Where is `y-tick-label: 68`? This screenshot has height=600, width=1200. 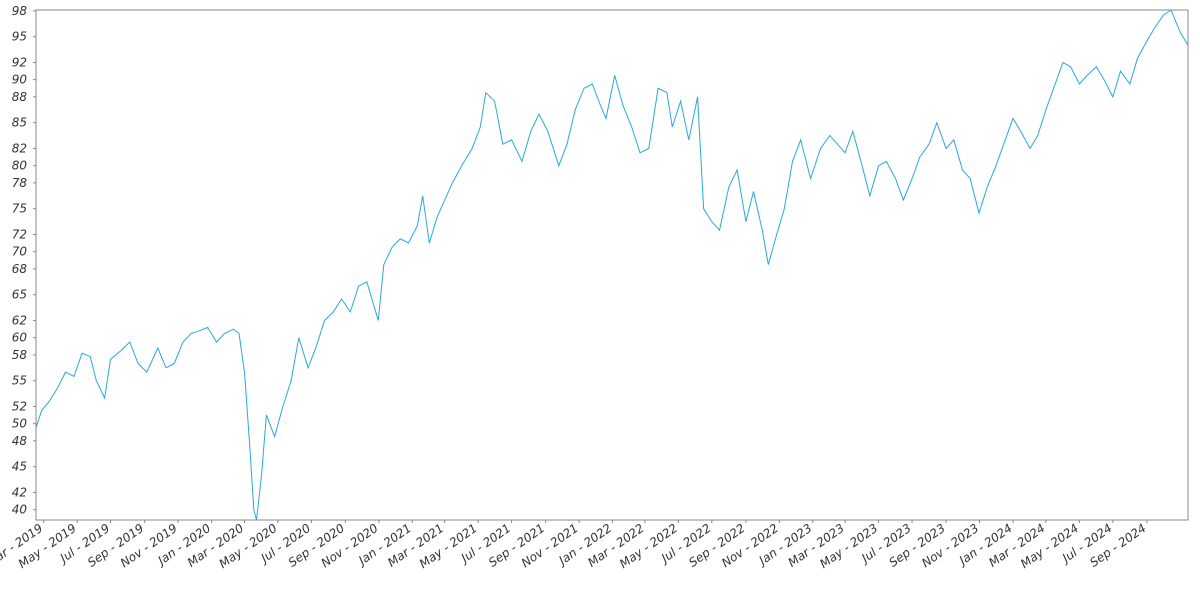
y-tick-label: 68 is located at coordinates (20, 269).